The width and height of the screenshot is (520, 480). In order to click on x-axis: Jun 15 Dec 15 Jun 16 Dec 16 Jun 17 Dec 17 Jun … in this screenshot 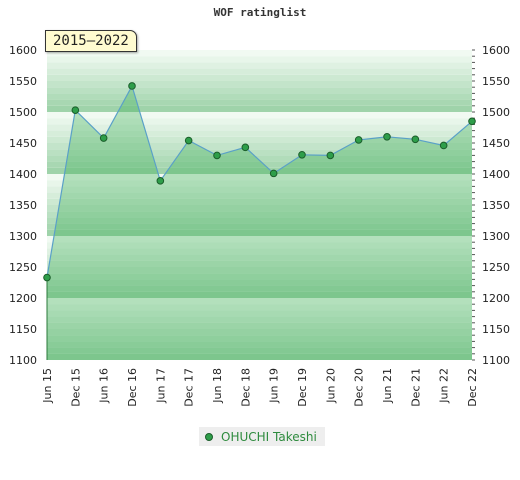, I will do `click(260, 387)`.